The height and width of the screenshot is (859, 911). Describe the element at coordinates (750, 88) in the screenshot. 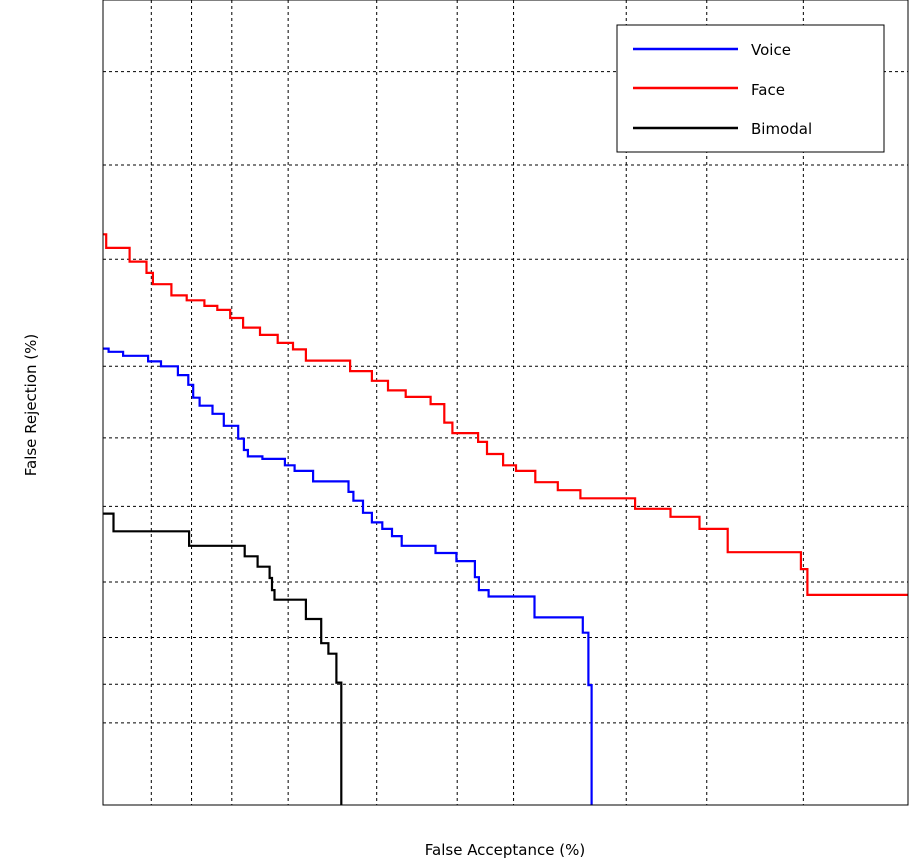

I see `legend: Voice Face Bimodal` at that location.